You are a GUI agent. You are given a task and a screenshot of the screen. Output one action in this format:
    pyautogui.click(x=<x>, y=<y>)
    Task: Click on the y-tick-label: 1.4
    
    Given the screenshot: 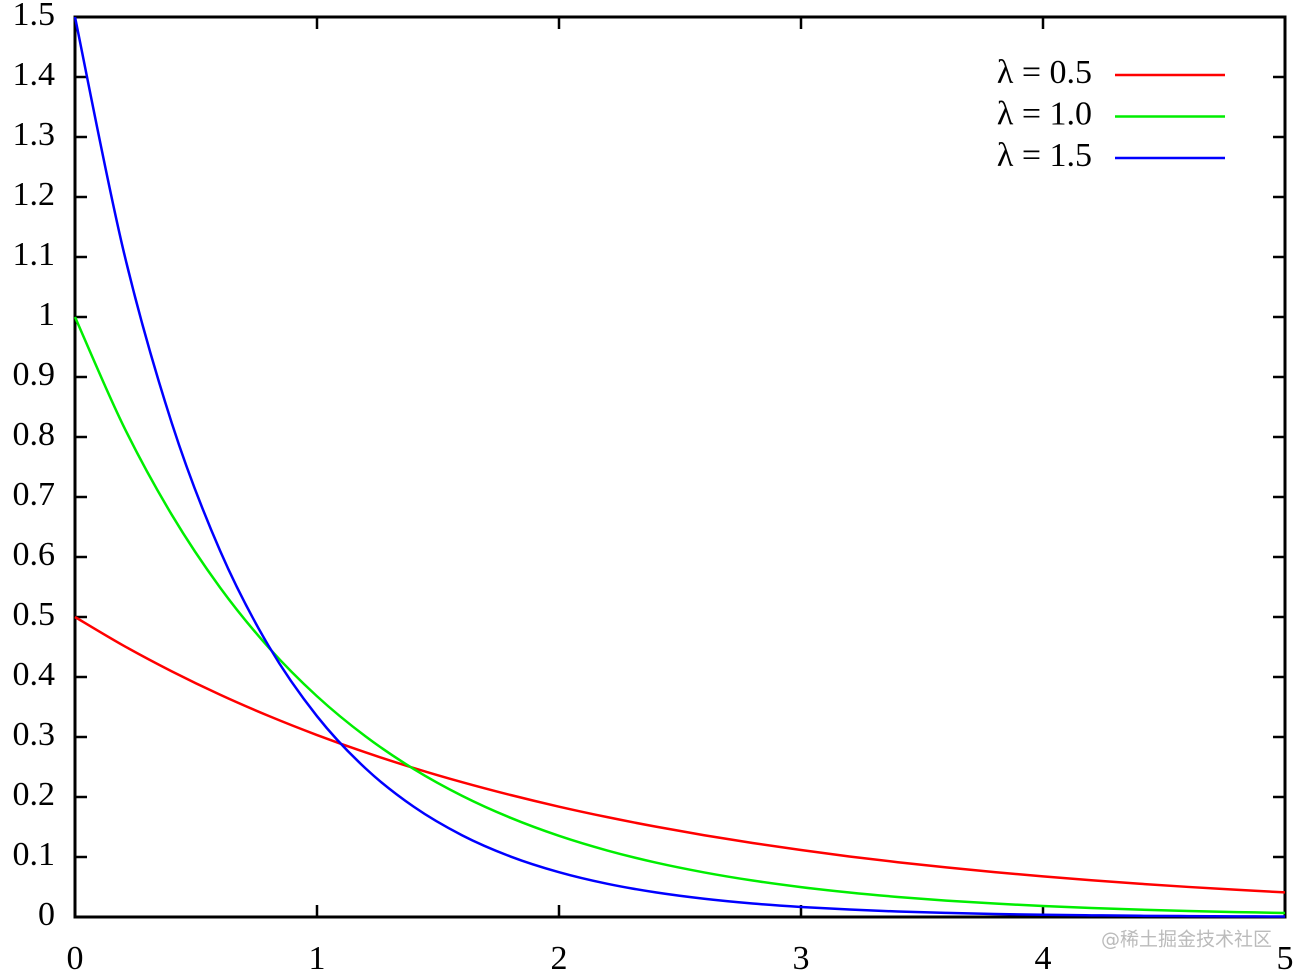 What is the action you would take?
    pyautogui.click(x=34, y=74)
    